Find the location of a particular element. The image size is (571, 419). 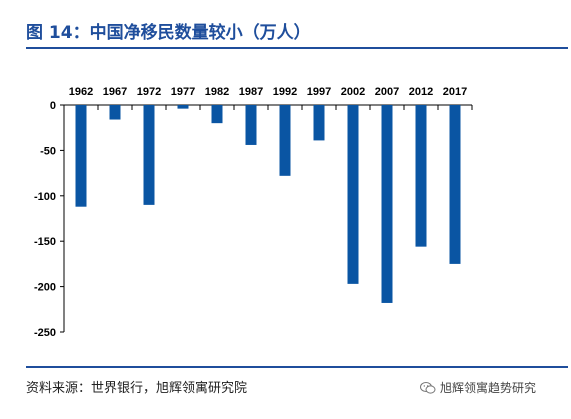

x-tick-label: 1977 is located at coordinates (183, 92).